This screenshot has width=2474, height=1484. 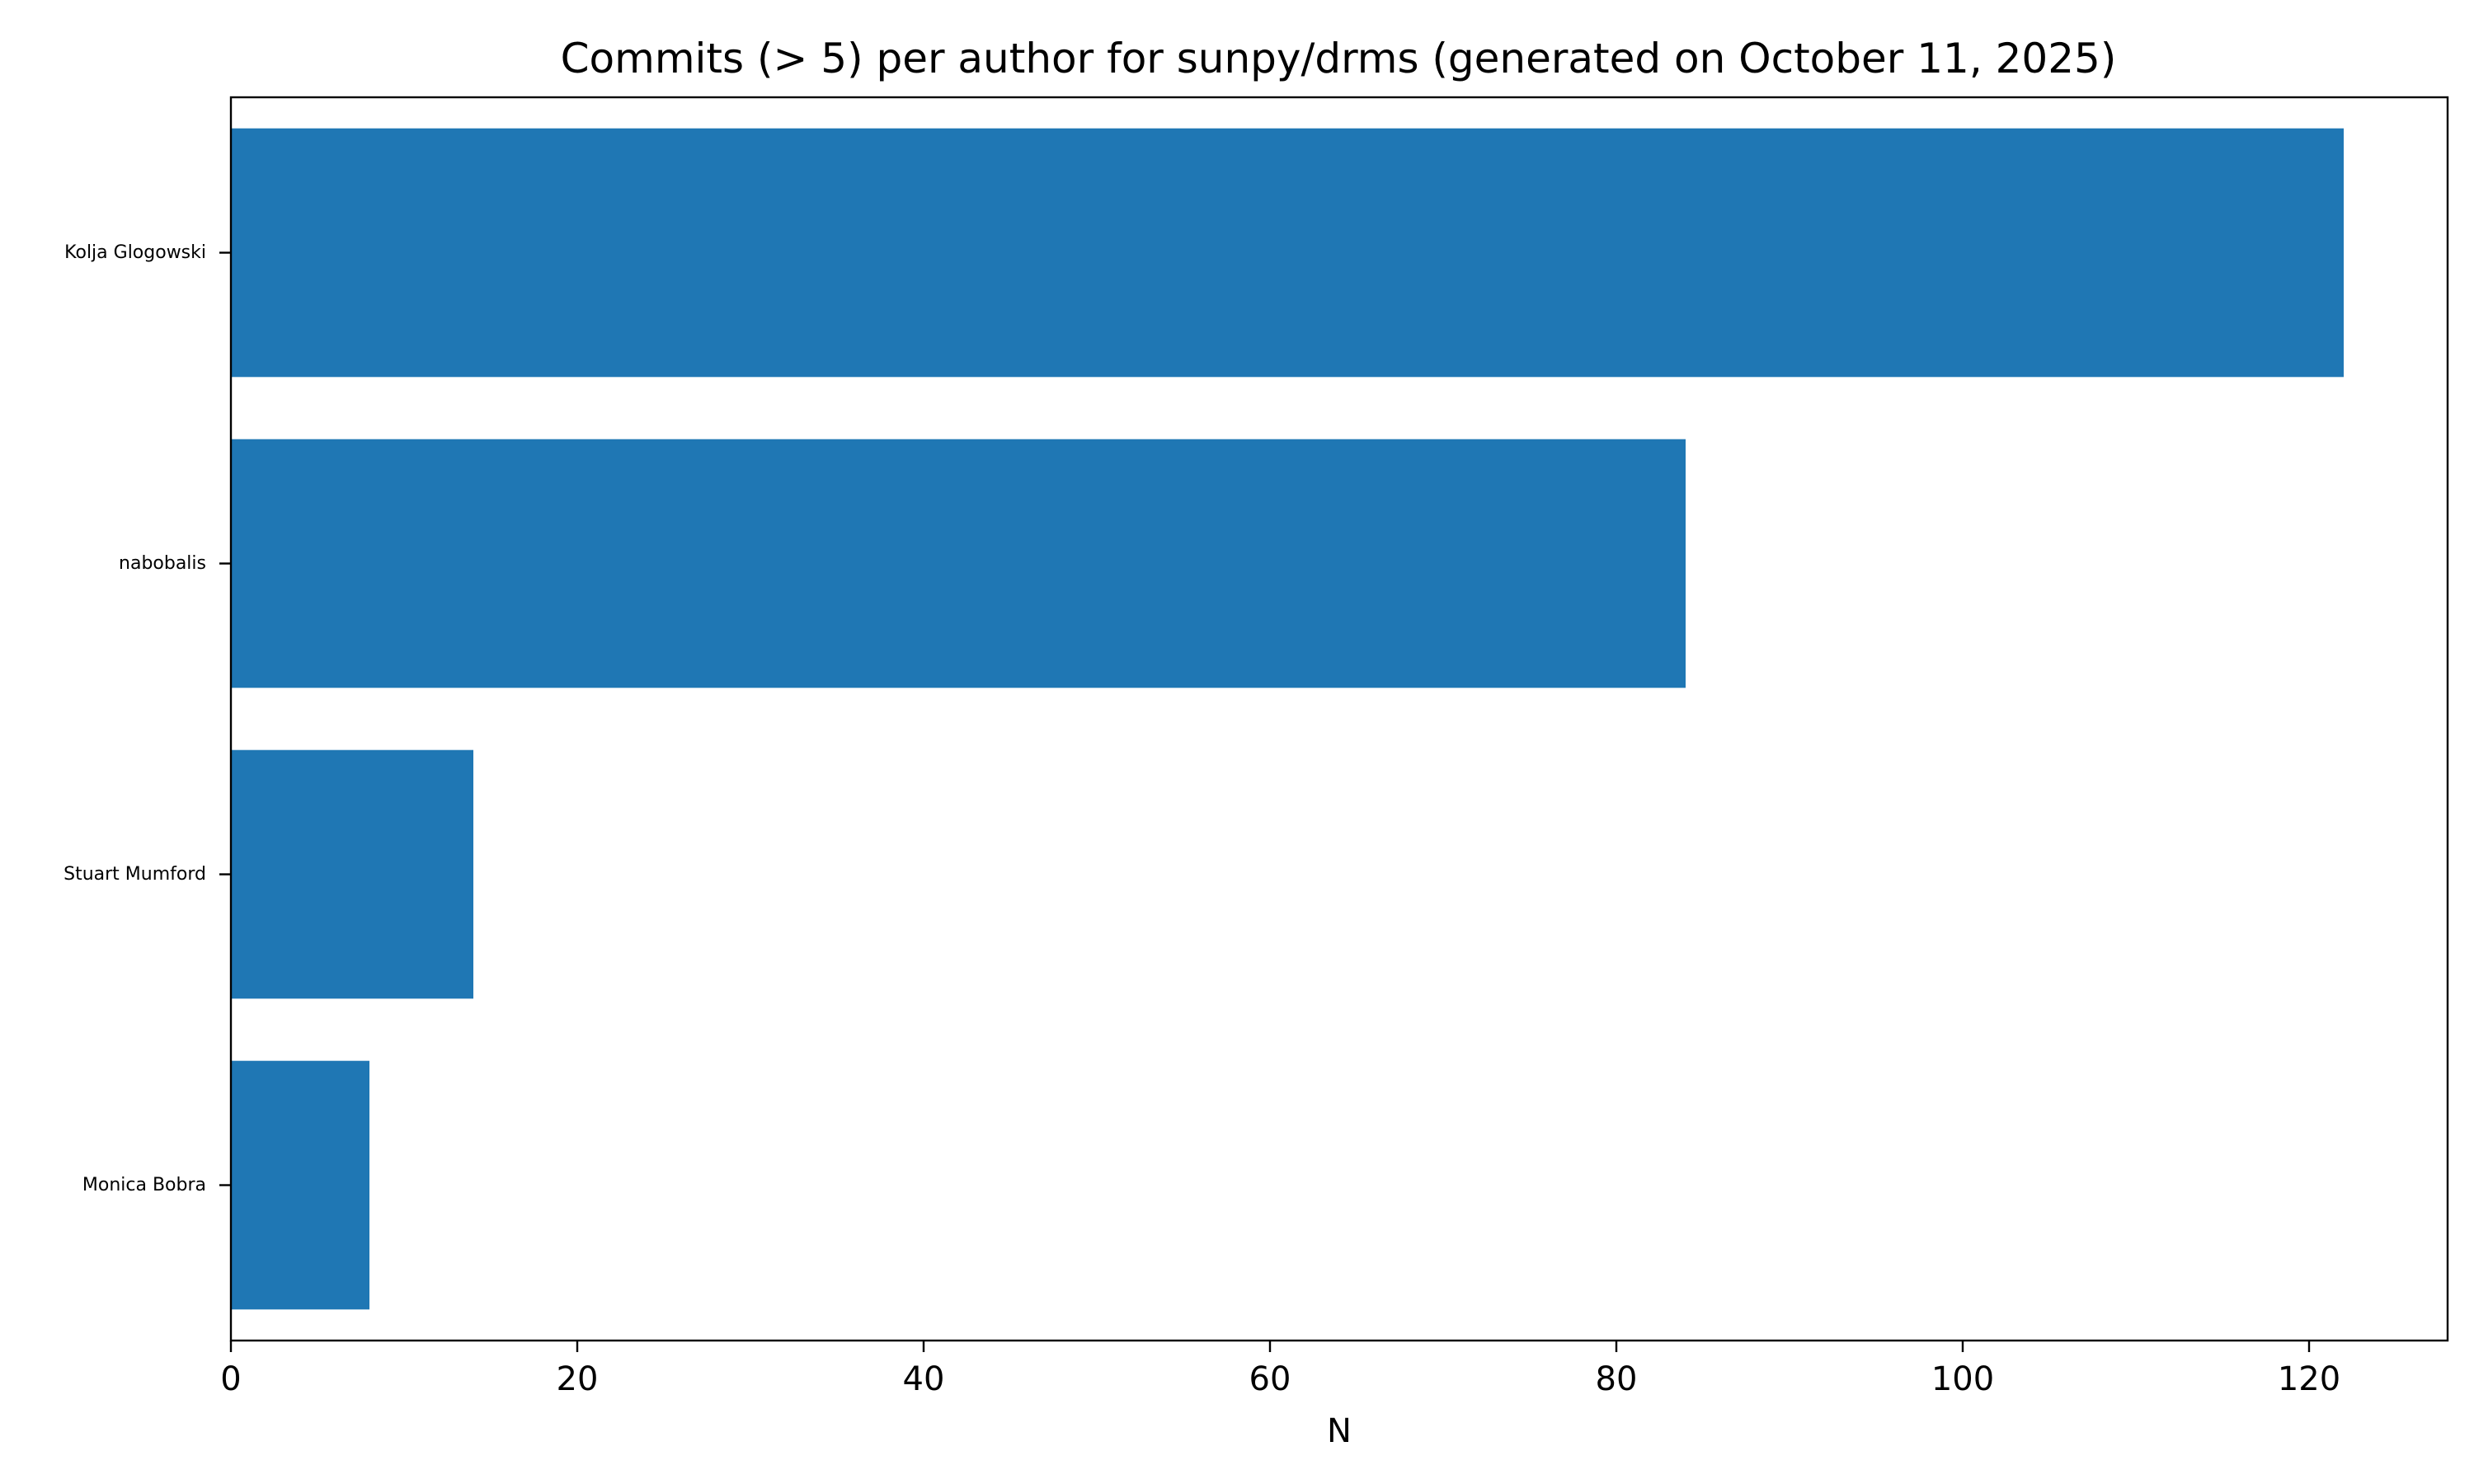 I want to click on x-axis: 0 20 40 60 80 100 120, so click(x=1280, y=1369).